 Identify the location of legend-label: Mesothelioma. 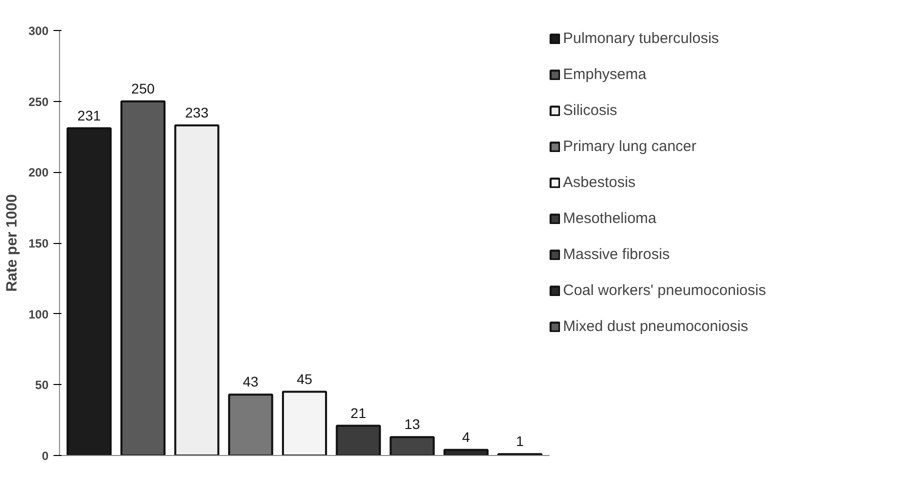
(609, 218).